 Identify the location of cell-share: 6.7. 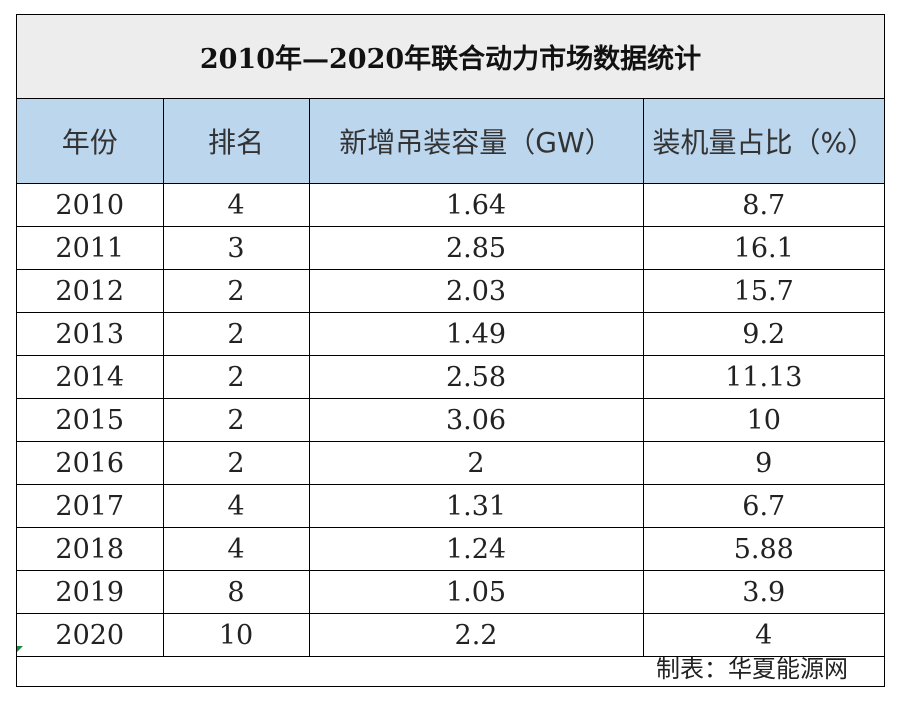
(763, 506).